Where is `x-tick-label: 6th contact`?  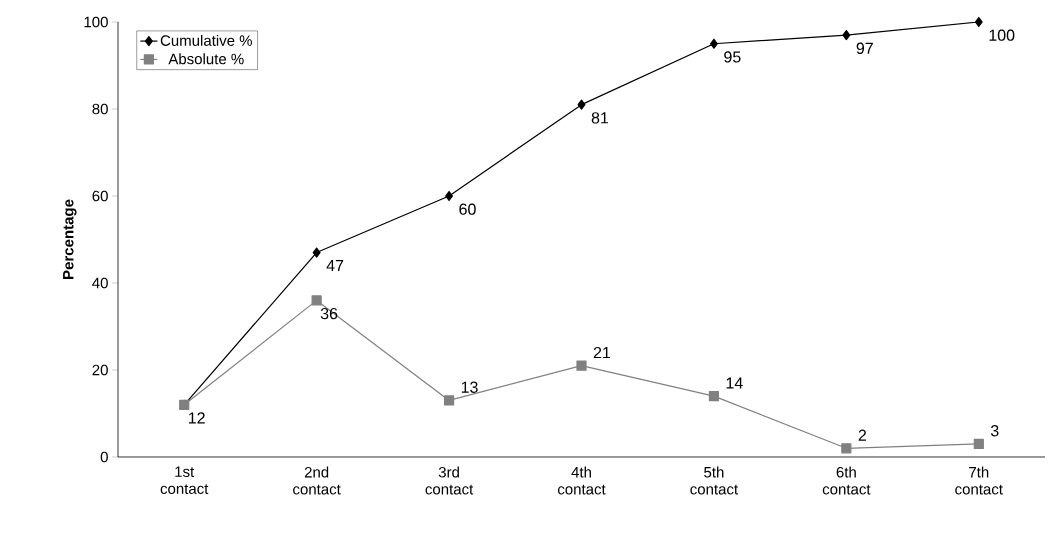 x-tick-label: 6th contact is located at coordinates (846, 480).